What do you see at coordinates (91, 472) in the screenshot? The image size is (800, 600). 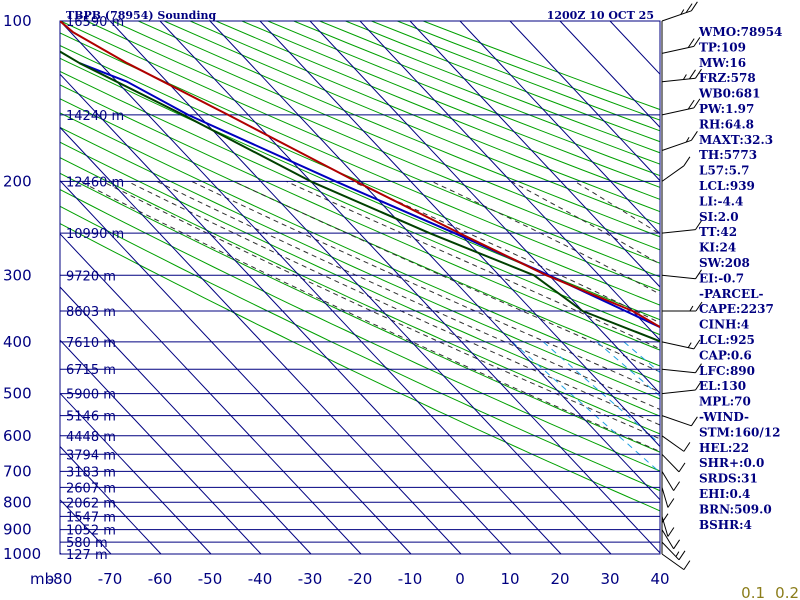 I see `height-label: 3183 m` at bounding box center [91, 472].